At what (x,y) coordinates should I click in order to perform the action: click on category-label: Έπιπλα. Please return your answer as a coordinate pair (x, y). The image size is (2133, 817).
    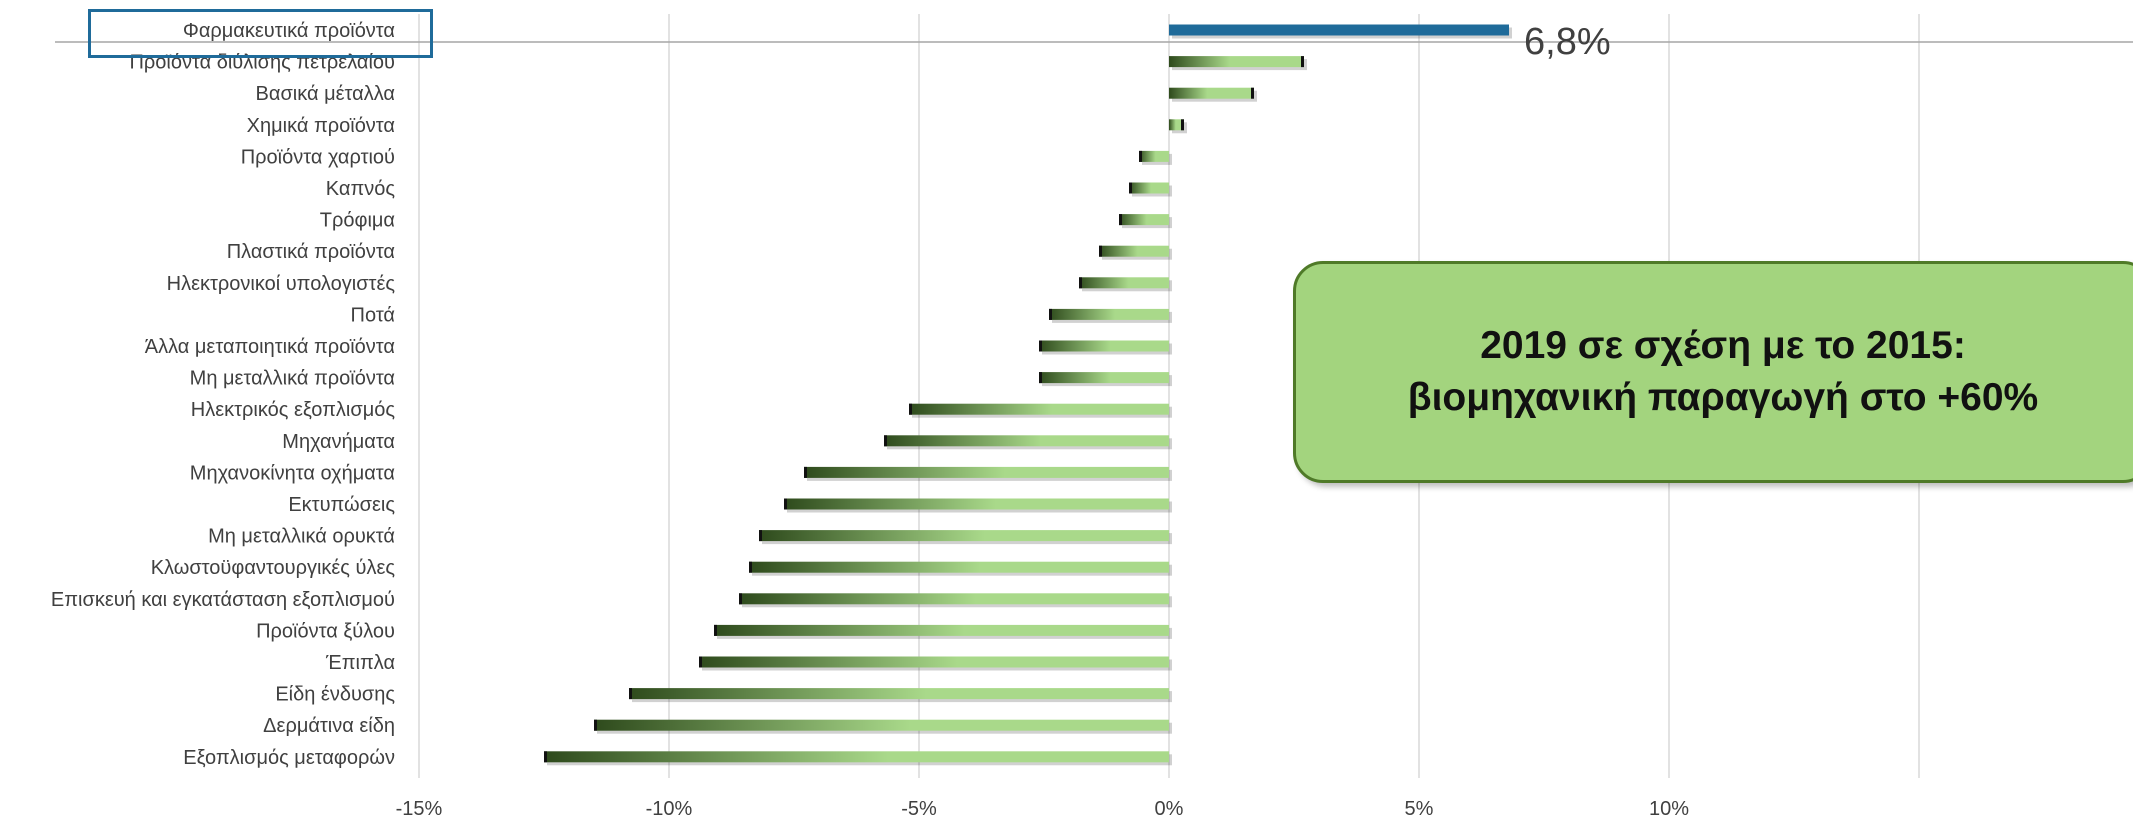
    Looking at the image, I should click on (360, 663).